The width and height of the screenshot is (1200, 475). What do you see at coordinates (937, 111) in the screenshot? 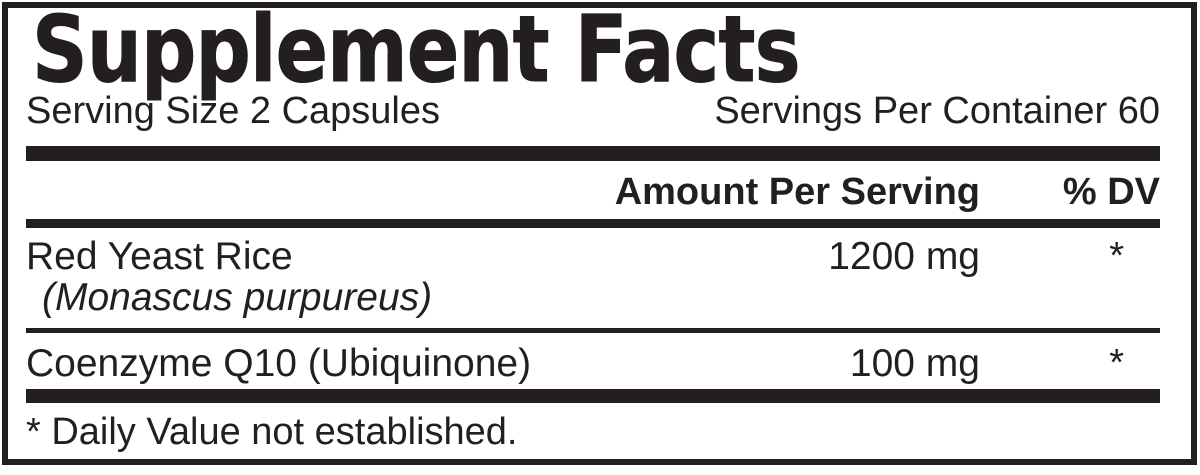
I see `servings-per-container-text: Servings Per Container 60` at bounding box center [937, 111].